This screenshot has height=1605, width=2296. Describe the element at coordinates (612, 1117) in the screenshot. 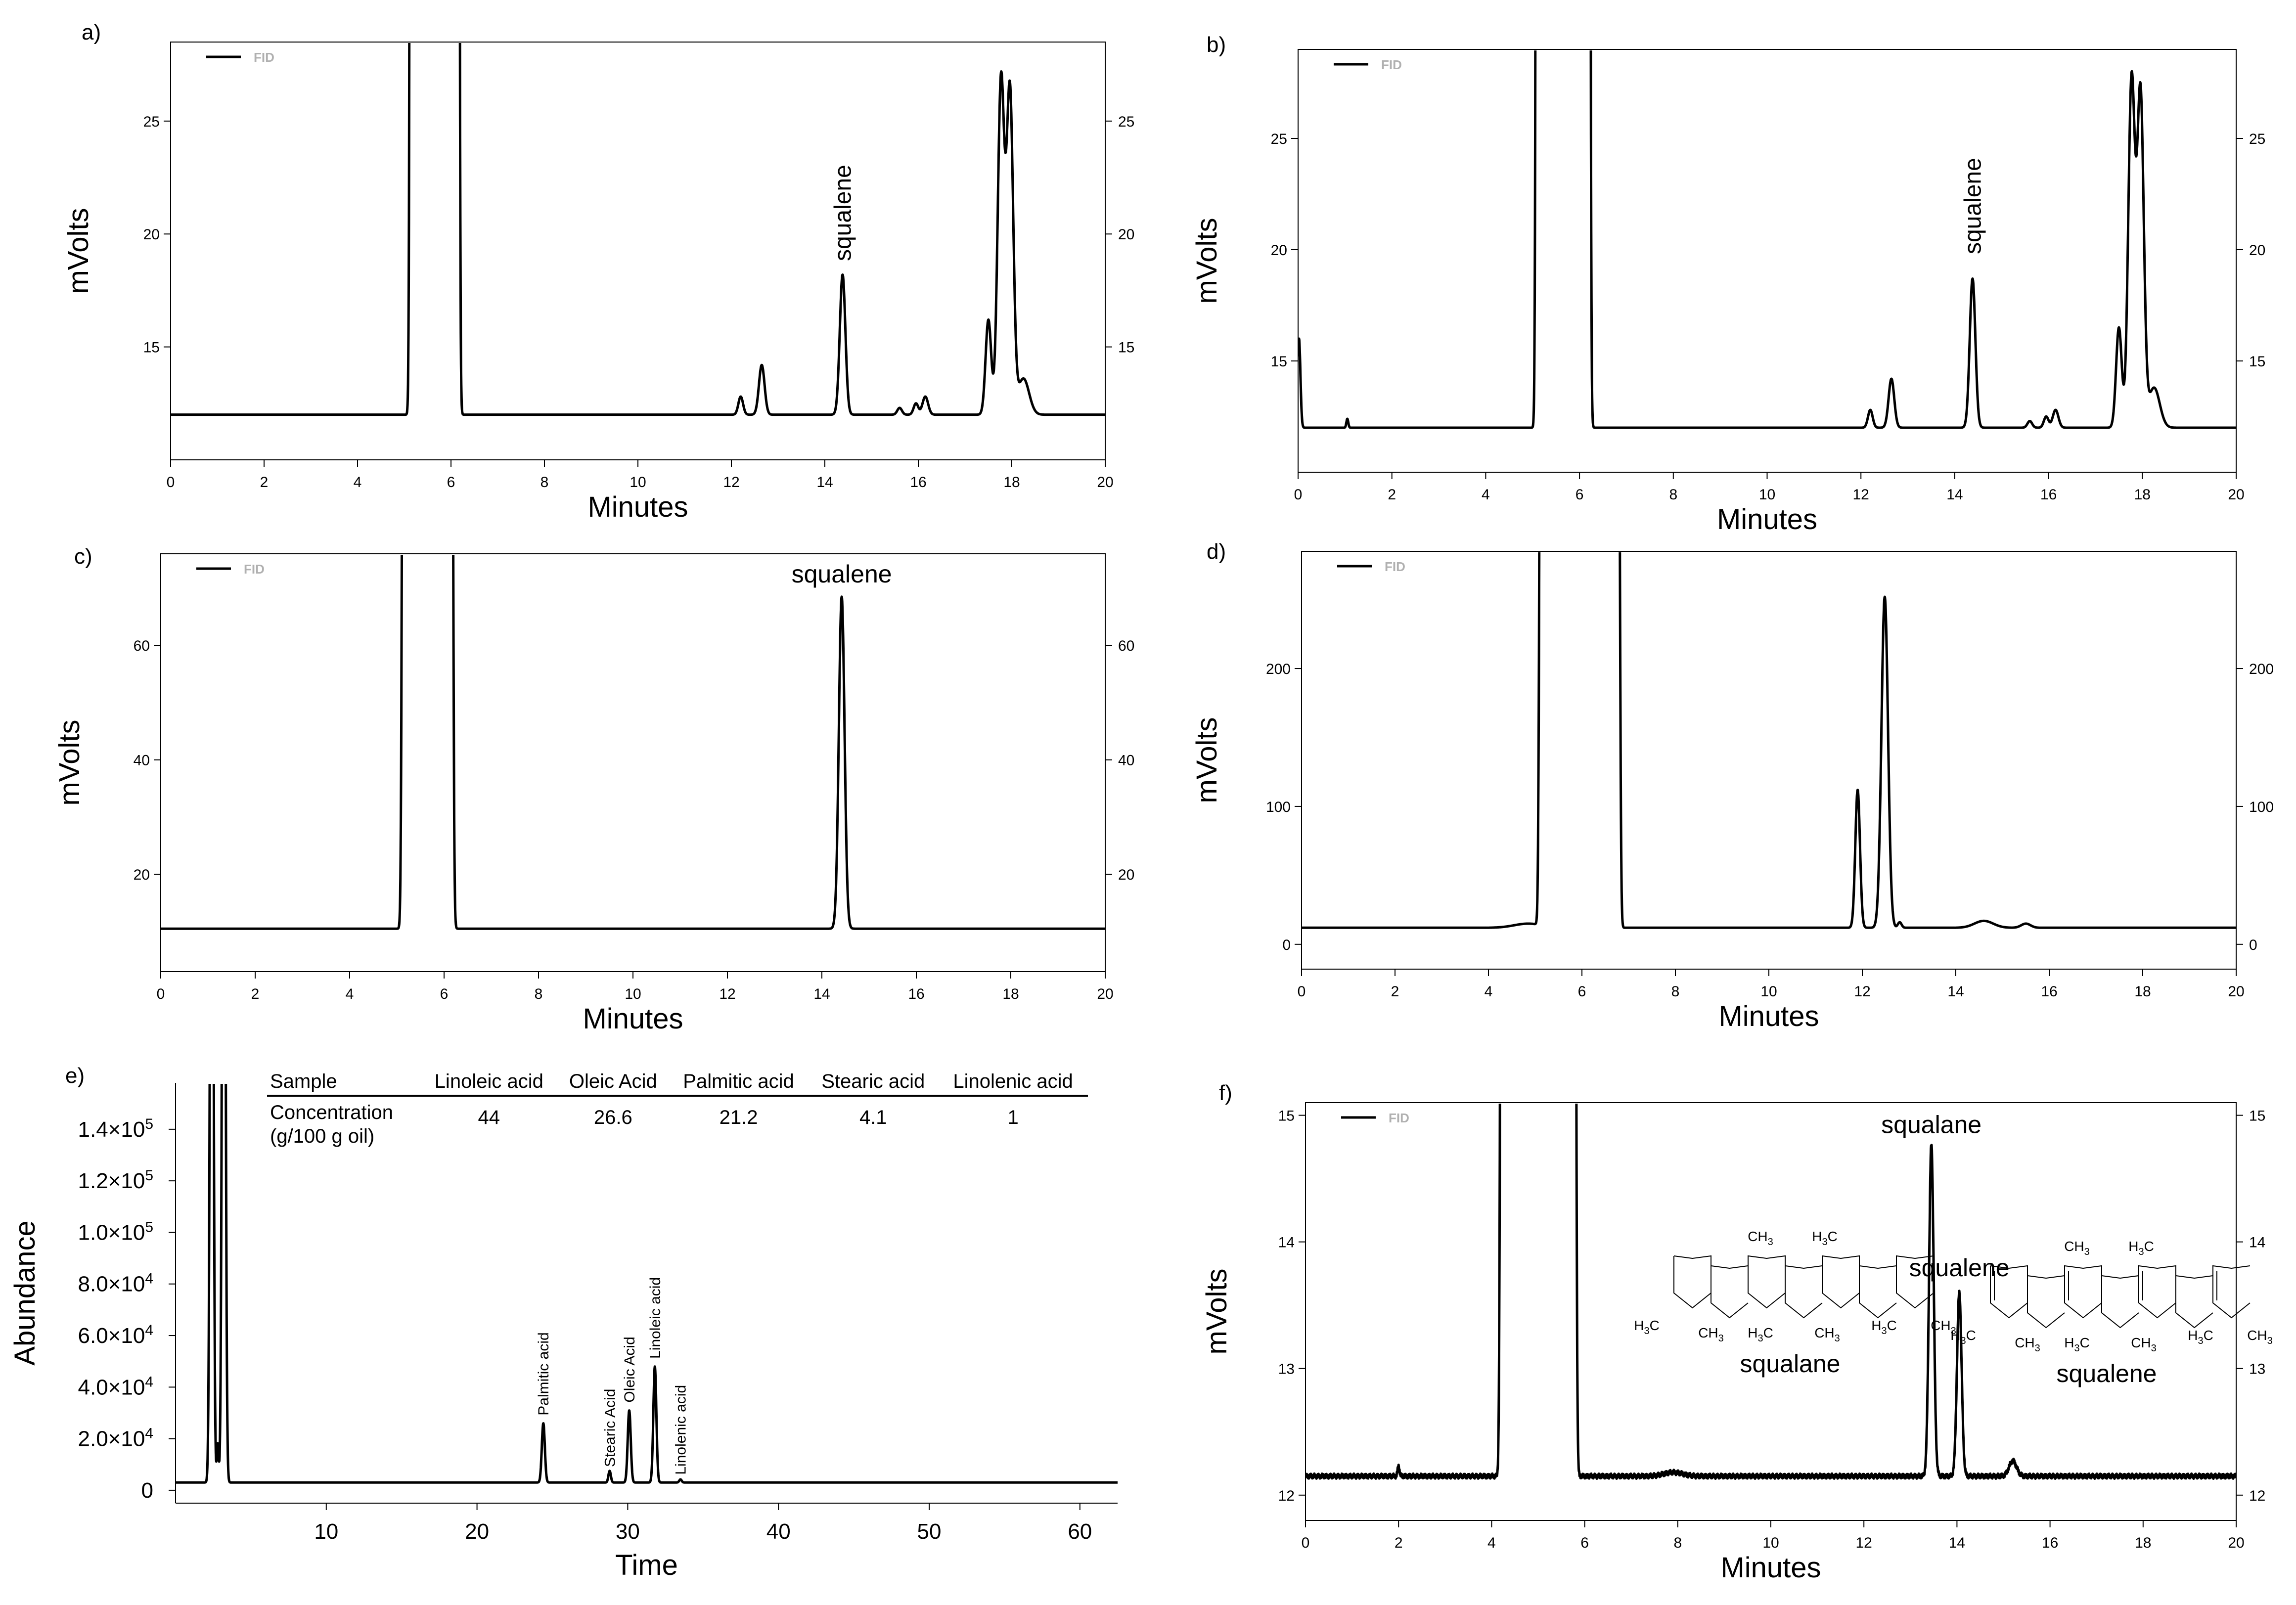

I see `table-cell-oleic: 26.6` at that location.